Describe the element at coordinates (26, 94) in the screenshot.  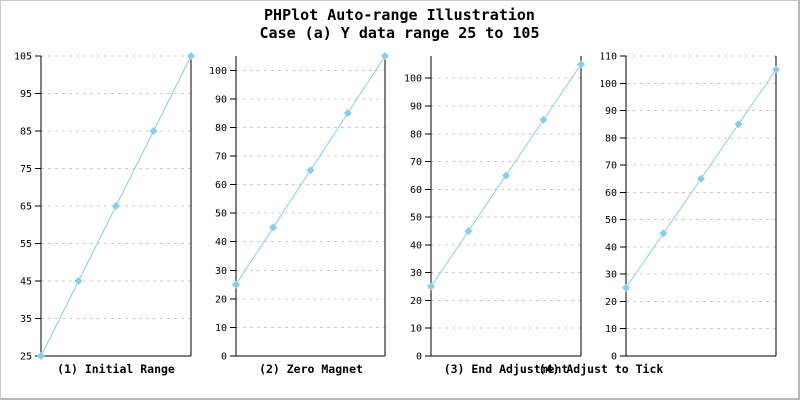
I see `svg-text: 95` at that location.